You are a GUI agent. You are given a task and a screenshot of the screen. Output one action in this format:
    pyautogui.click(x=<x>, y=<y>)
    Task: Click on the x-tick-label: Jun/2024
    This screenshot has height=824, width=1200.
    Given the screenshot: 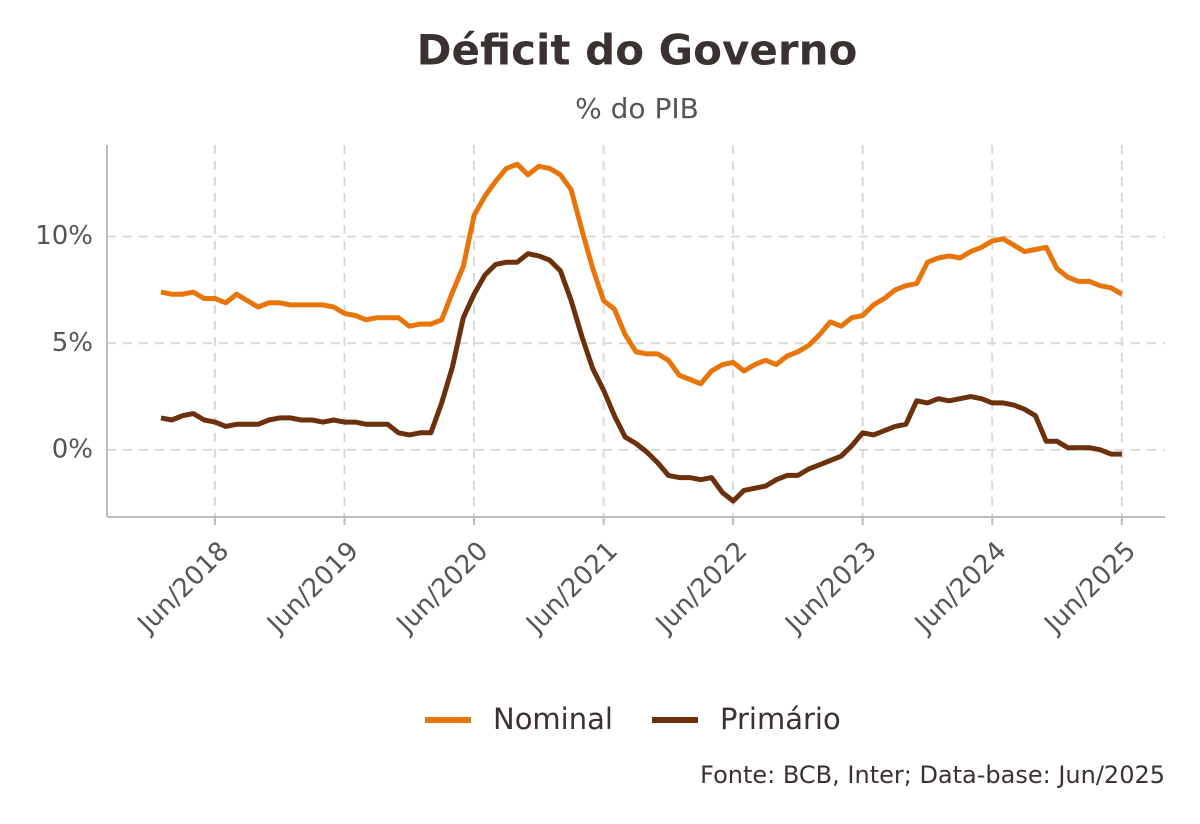 What is the action you would take?
    pyautogui.click(x=960, y=588)
    